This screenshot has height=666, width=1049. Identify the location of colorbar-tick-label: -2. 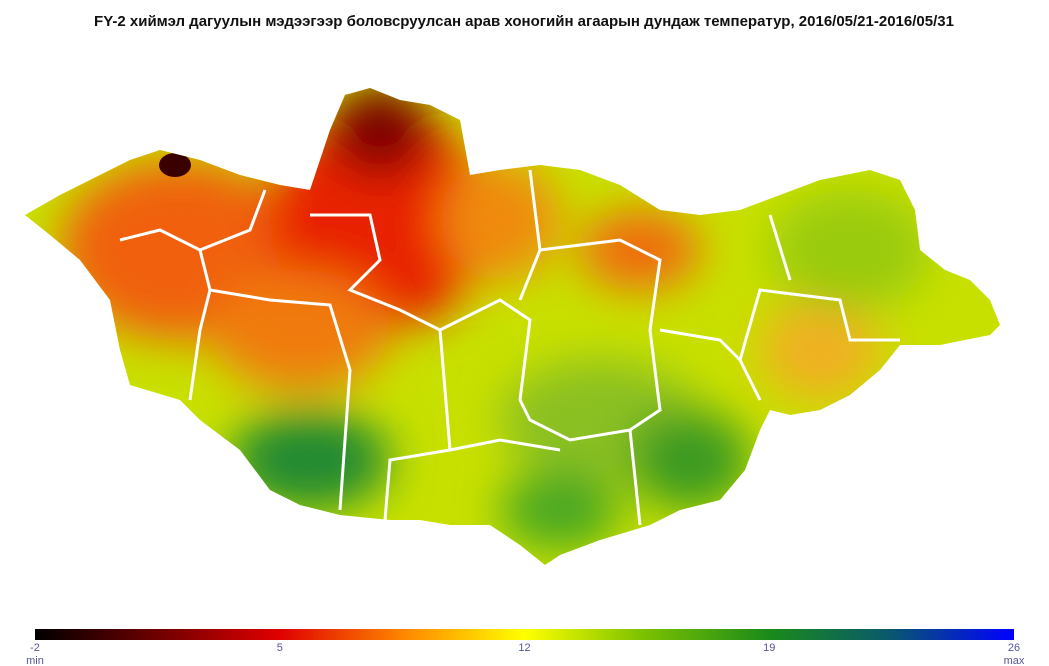
(35, 648).